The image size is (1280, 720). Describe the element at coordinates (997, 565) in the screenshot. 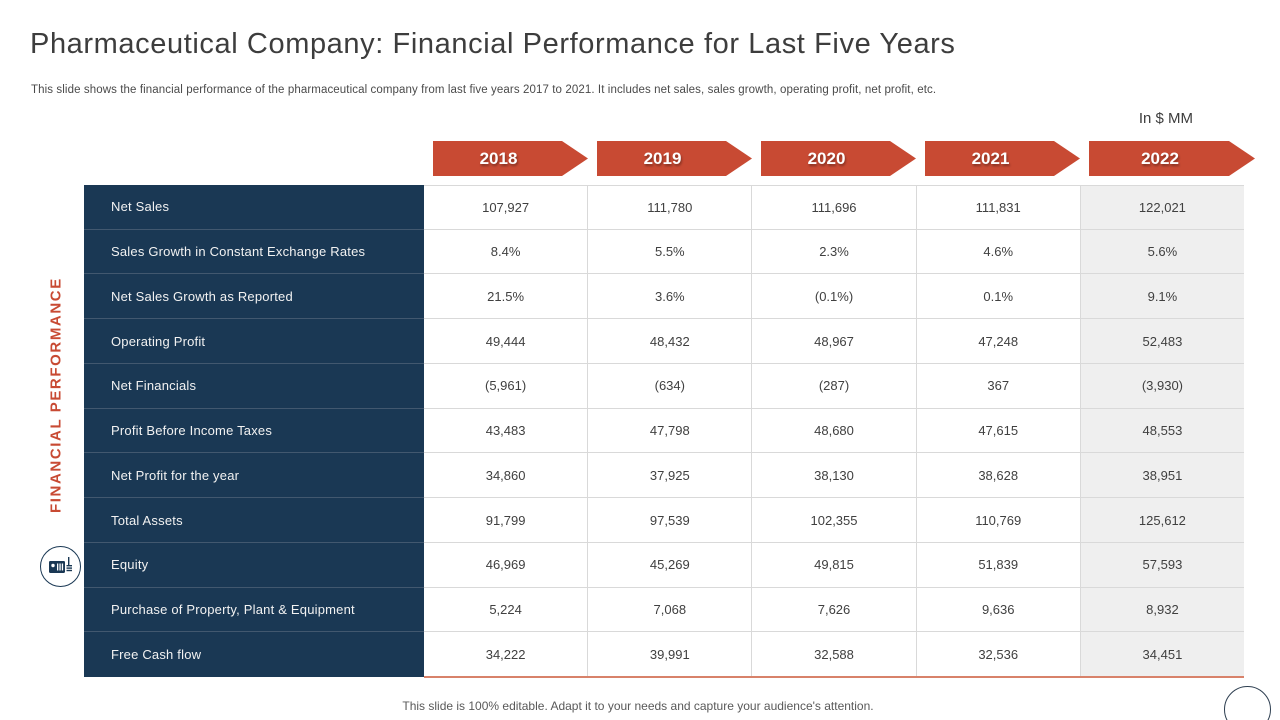

I see `value-cell: 51,839` at that location.